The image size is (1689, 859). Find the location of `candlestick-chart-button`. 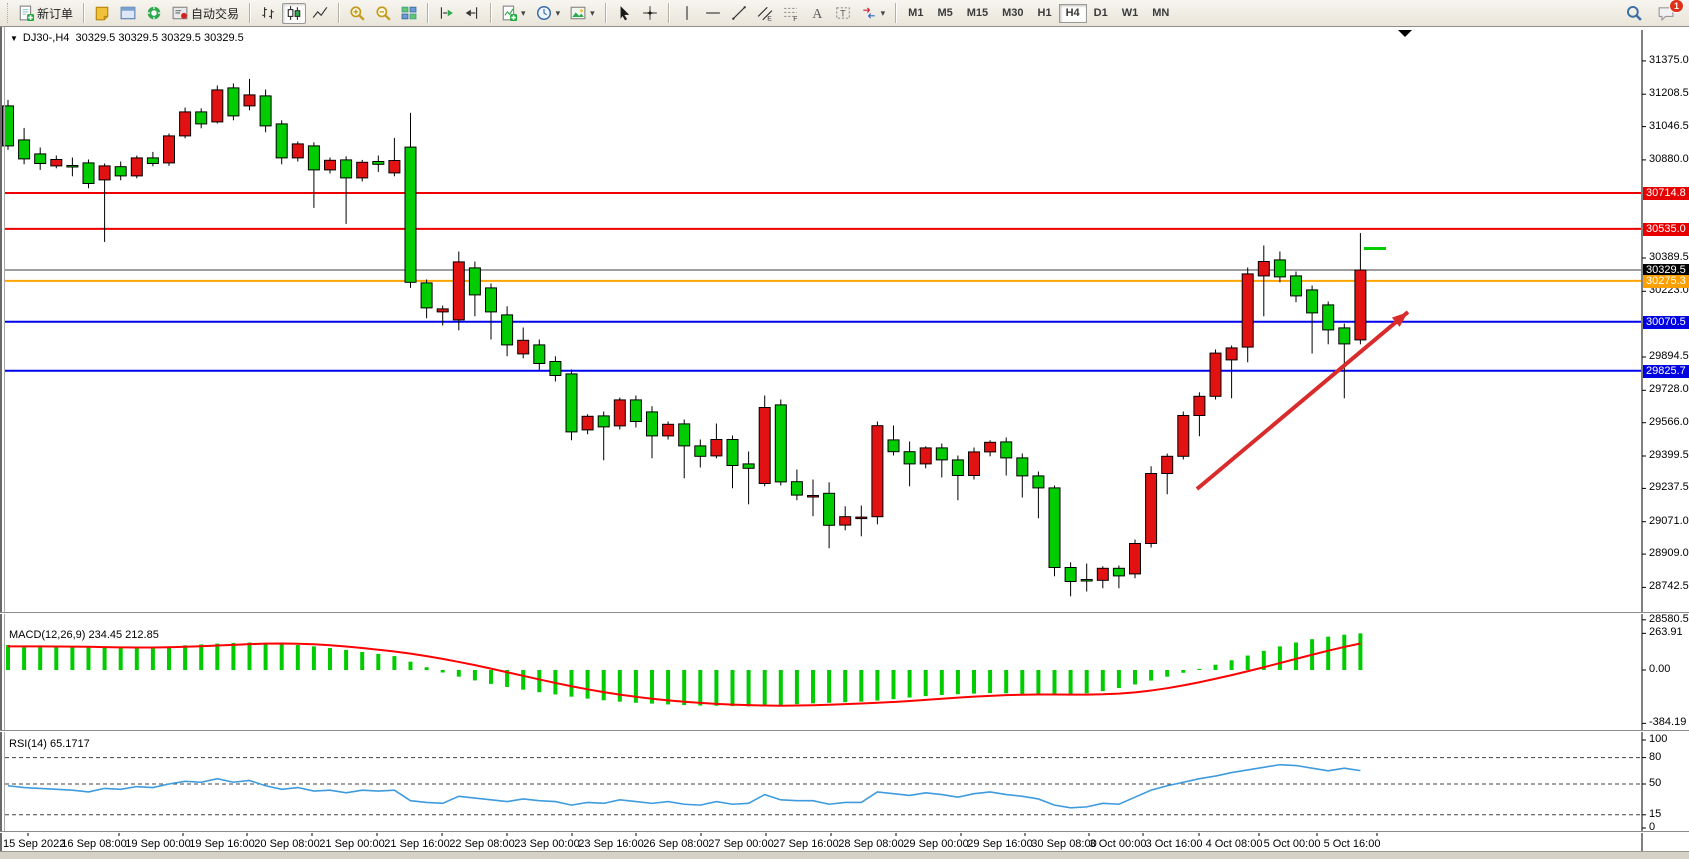

candlestick-chart-button is located at coordinates (294, 13).